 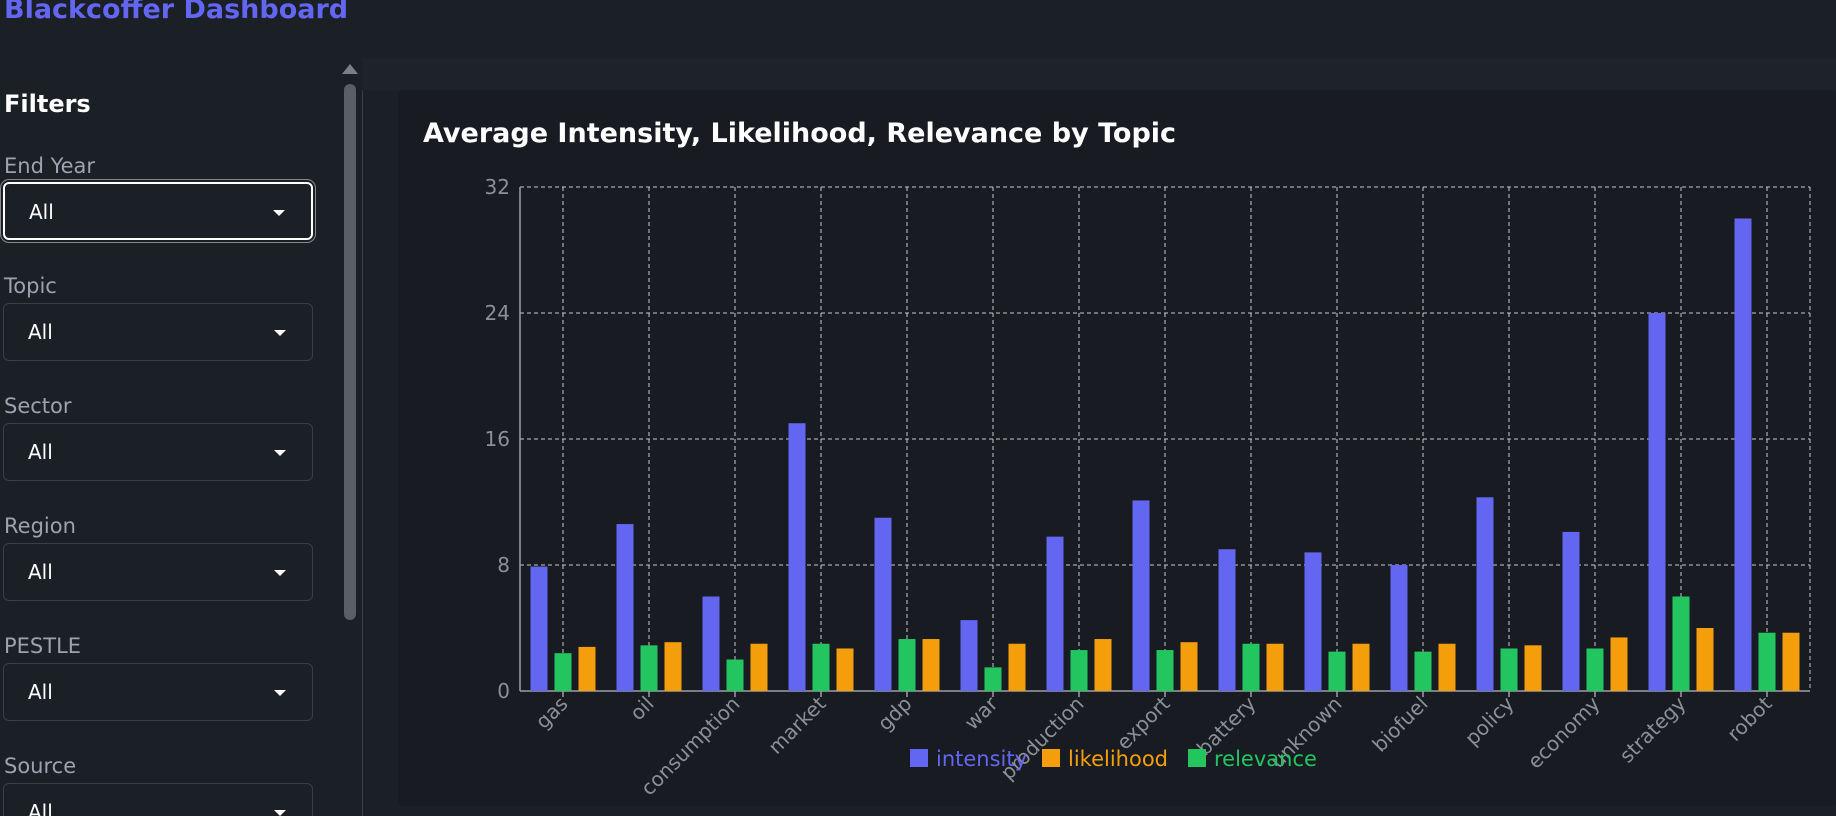 What do you see at coordinates (497, 439) in the screenshot?
I see `y-tick-label: 16` at bounding box center [497, 439].